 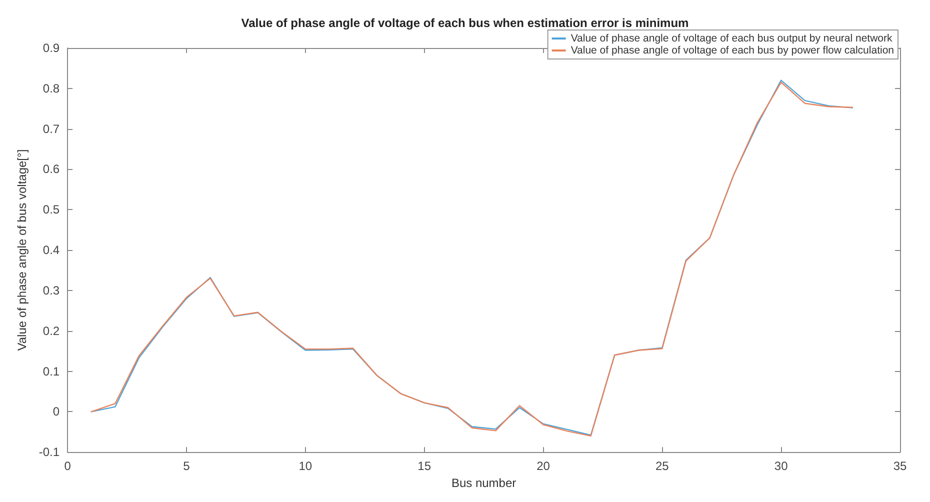 What do you see at coordinates (51, 250) in the screenshot?
I see `y-tick-label: 0.4` at bounding box center [51, 250].